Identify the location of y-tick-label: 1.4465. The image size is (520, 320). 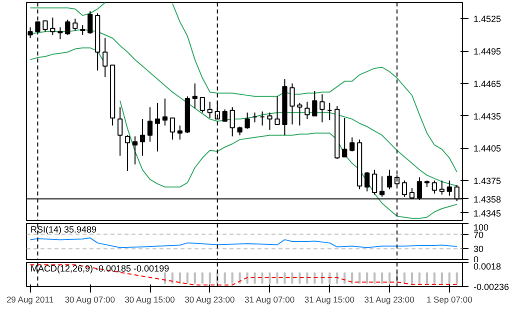
(488, 83).